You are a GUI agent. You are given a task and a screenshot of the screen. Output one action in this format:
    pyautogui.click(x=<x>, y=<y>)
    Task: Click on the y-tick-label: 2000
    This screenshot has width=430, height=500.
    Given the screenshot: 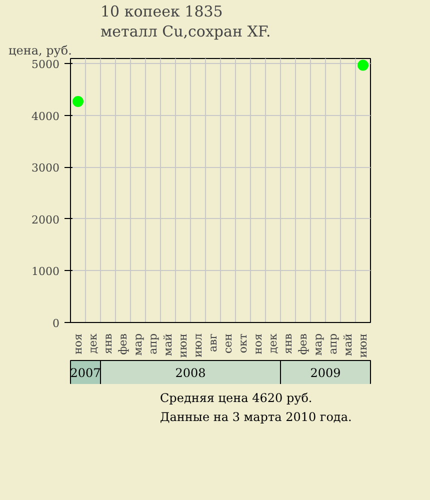 What is the action you would take?
    pyautogui.click(x=46, y=219)
    